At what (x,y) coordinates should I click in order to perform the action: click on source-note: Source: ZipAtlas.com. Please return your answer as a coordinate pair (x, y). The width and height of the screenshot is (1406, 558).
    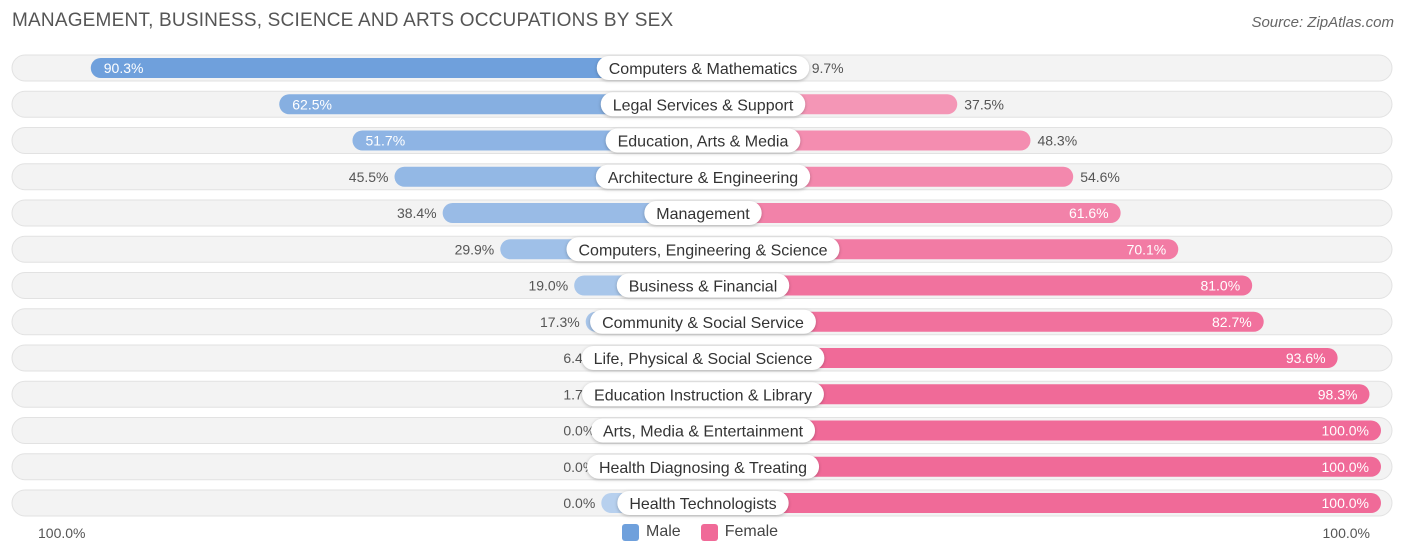
    Looking at the image, I should click on (1322, 22).